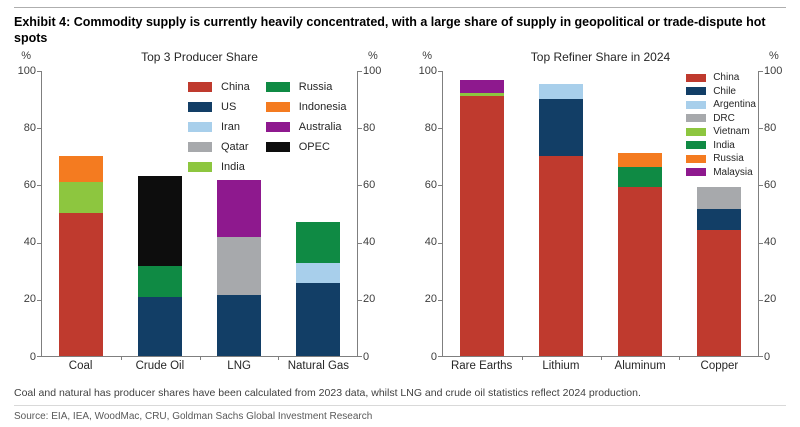 Image resolution: width=800 pixels, height=427 pixels. Describe the element at coordinates (724, 145) in the screenshot. I see `legend-label: India` at that location.